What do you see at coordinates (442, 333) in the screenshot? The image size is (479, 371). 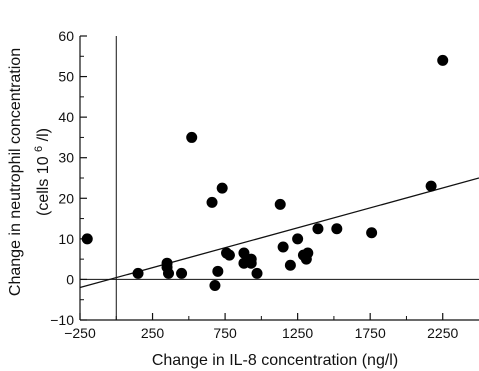 I see `x-tick-label: 2250` at bounding box center [442, 333].